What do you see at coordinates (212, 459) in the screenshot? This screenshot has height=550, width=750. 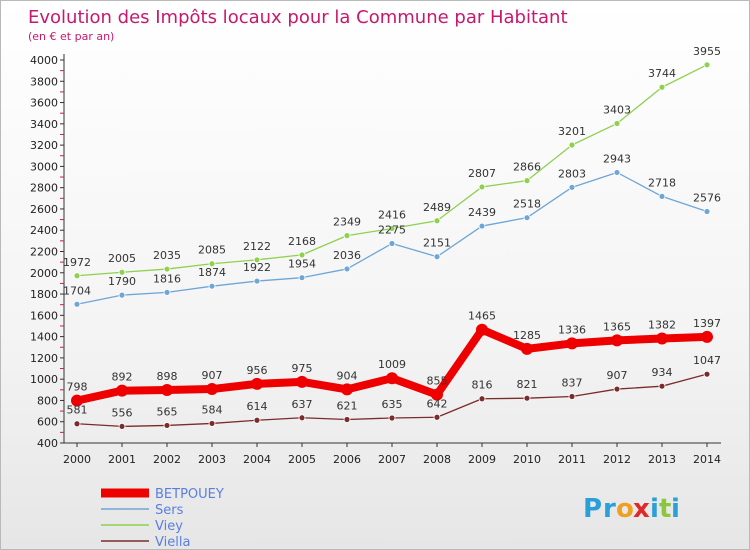 I see `x-tick-label: 2003` at bounding box center [212, 459].